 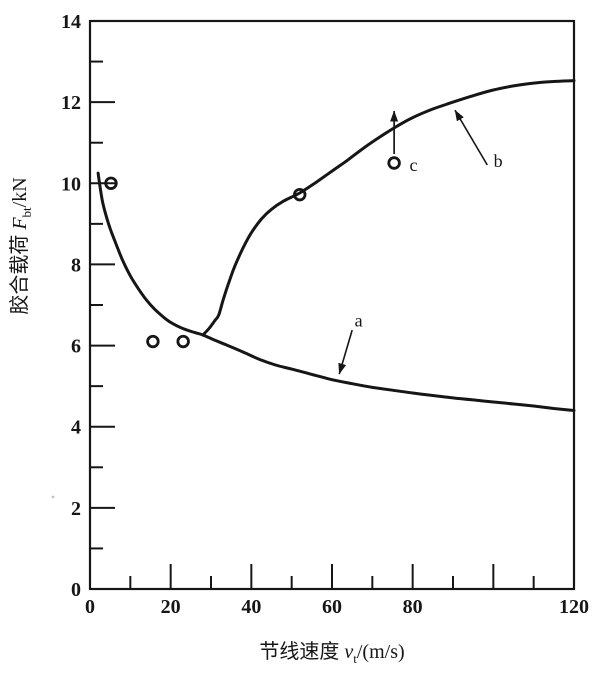 What do you see at coordinates (420, 242) in the screenshot?
I see `curve-annotations: a b c` at bounding box center [420, 242].